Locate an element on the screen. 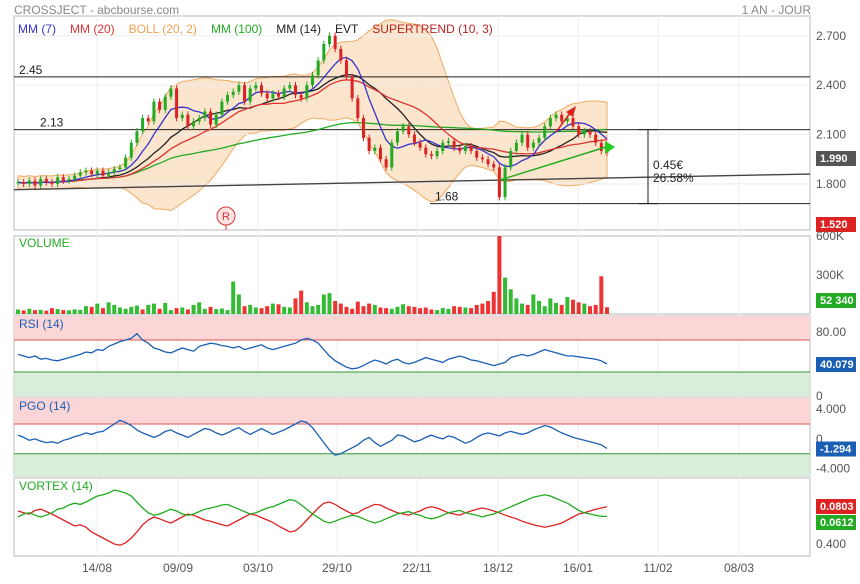 This screenshot has height=584, width=860. legend-item: MM (14) is located at coordinates (298, 29).